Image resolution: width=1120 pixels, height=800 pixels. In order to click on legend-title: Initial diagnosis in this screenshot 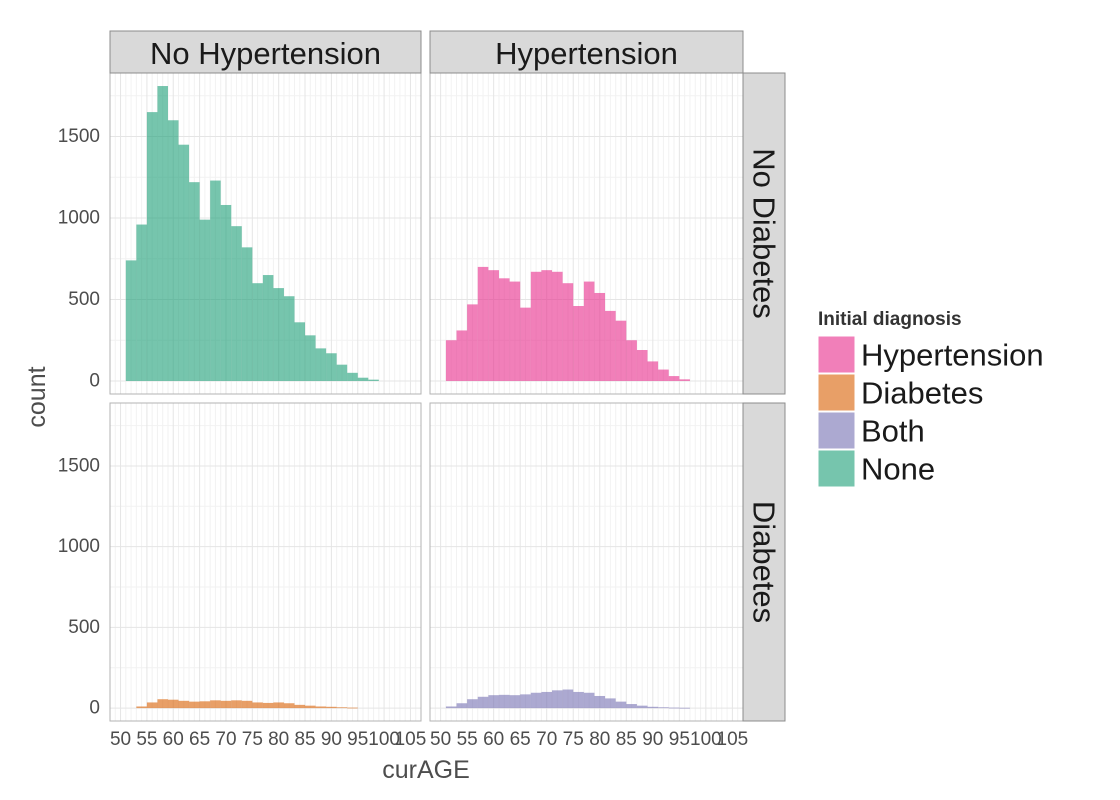, I will do `click(890, 319)`.